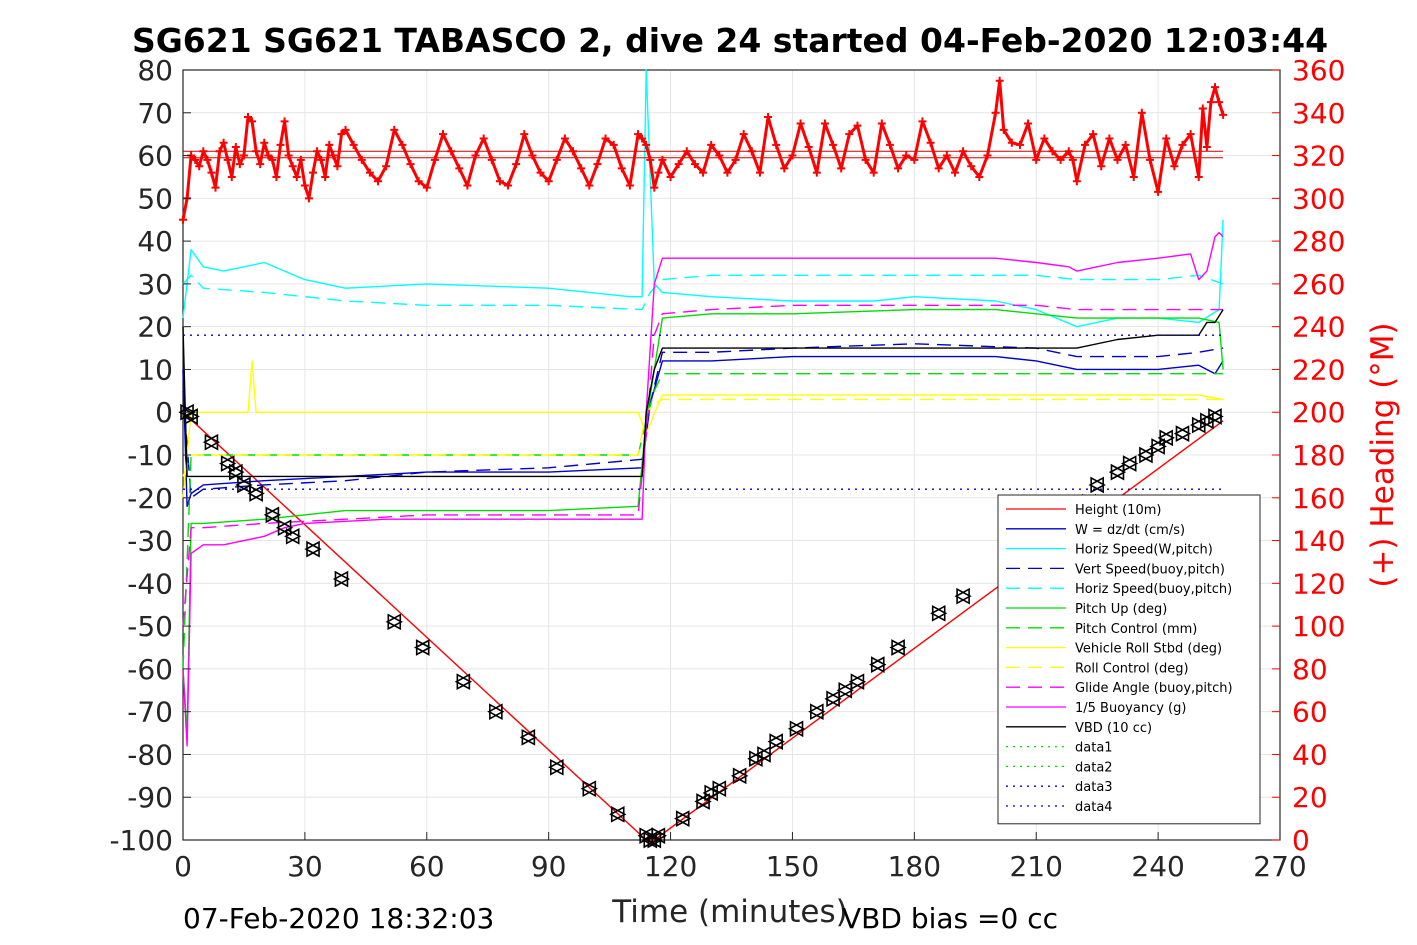 The height and width of the screenshot is (945, 1417). Describe the element at coordinates (1310, 712) in the screenshot. I see `y-right-tick-label: 60` at that location.